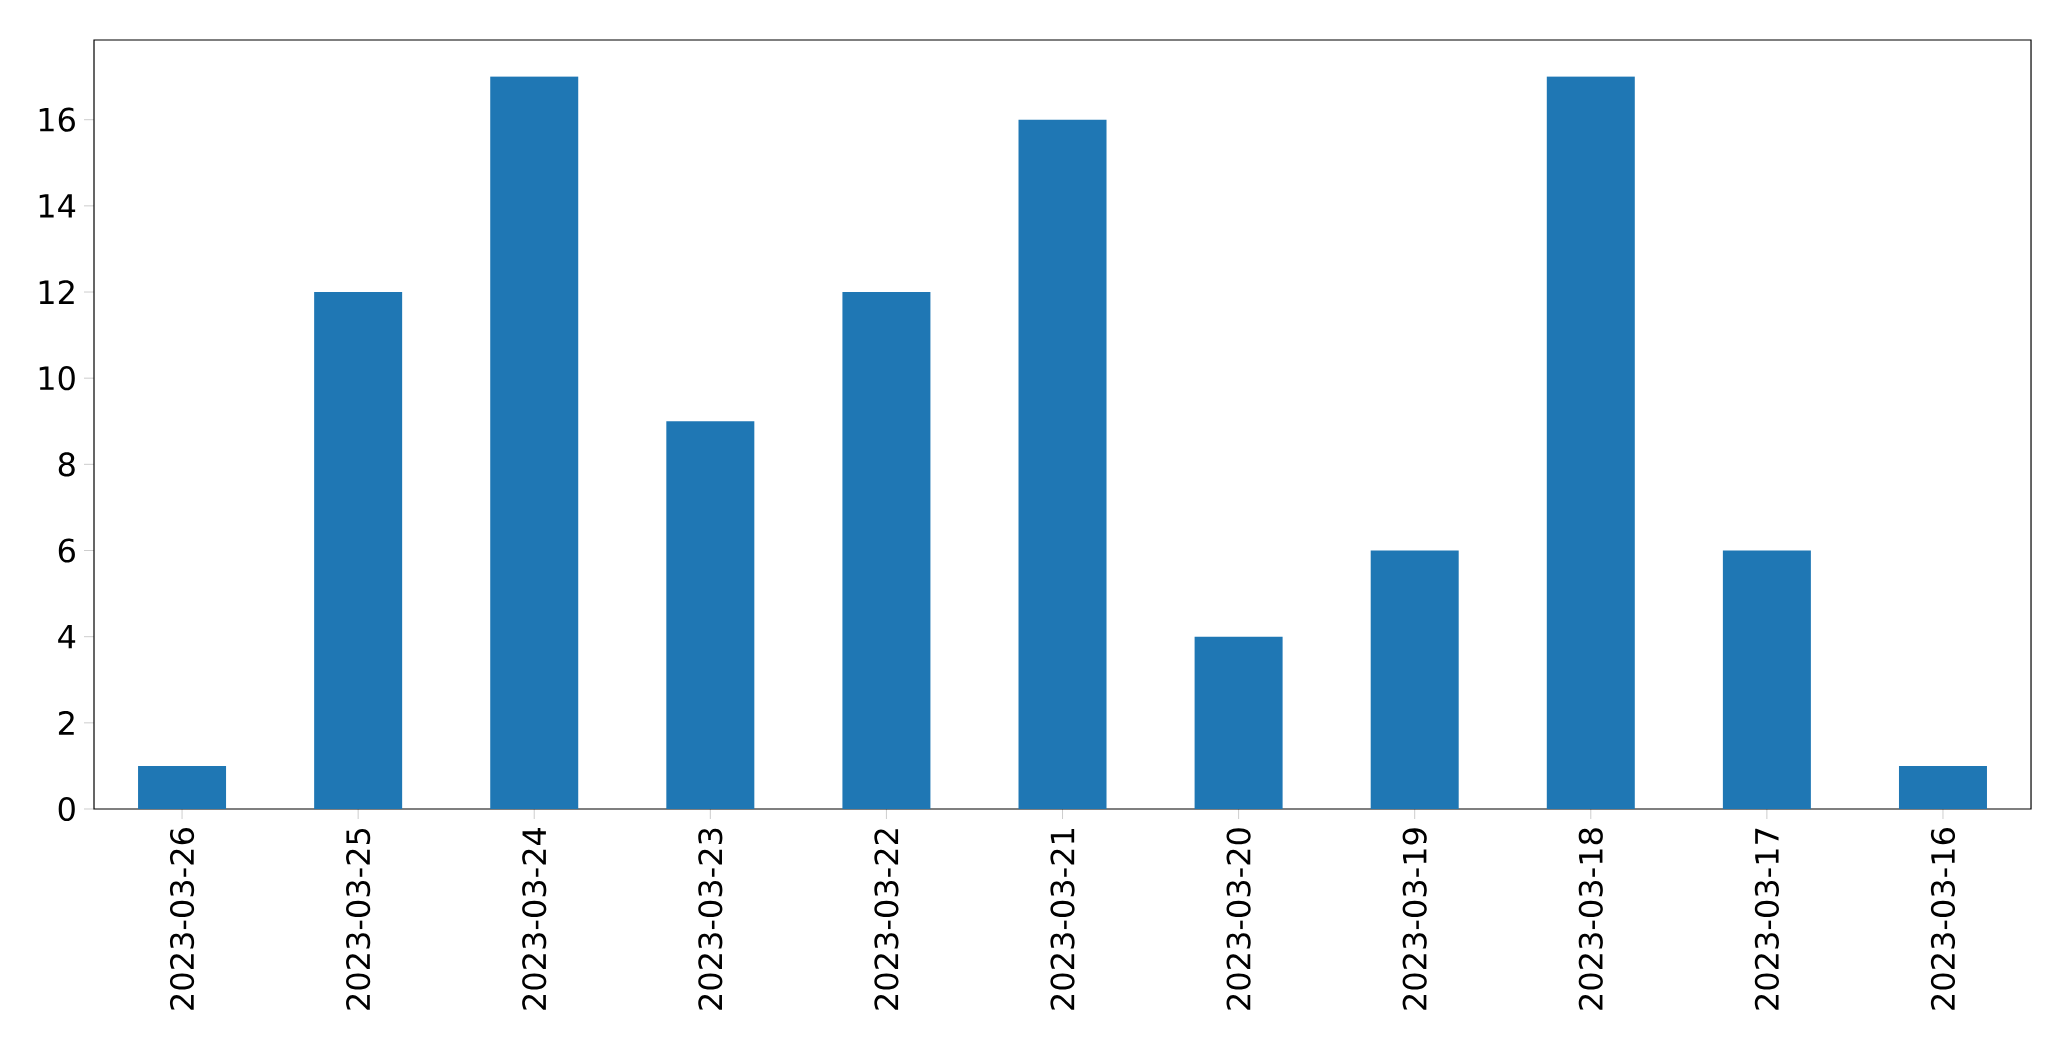 The image size is (2071, 1061). Describe the element at coordinates (57, 378) in the screenshot. I see `y-tick-label: 10` at that location.